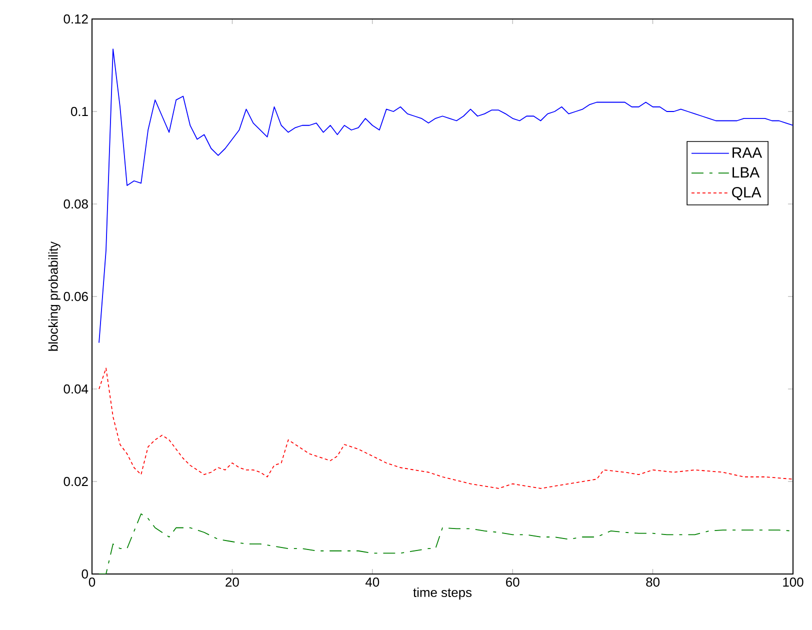  I want to click on y-axis-title: blocking probability, so click(54, 296).